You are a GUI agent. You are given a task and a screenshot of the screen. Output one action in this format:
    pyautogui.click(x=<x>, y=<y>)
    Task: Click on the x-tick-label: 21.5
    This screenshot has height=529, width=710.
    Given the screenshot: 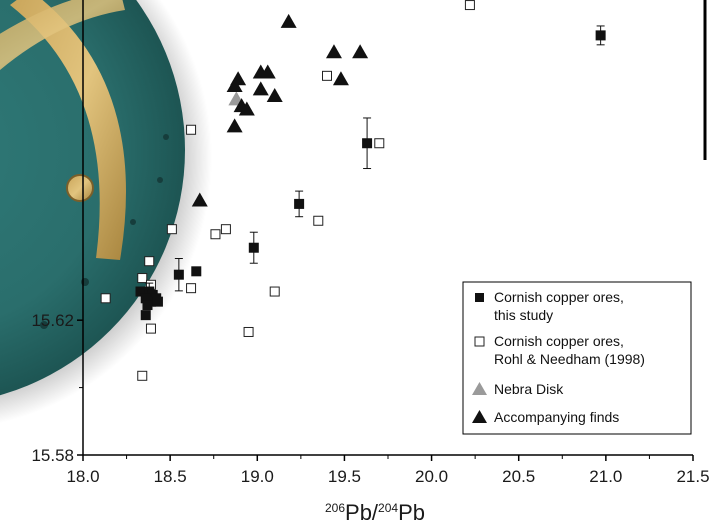 What is the action you would take?
    pyautogui.click(x=692, y=476)
    